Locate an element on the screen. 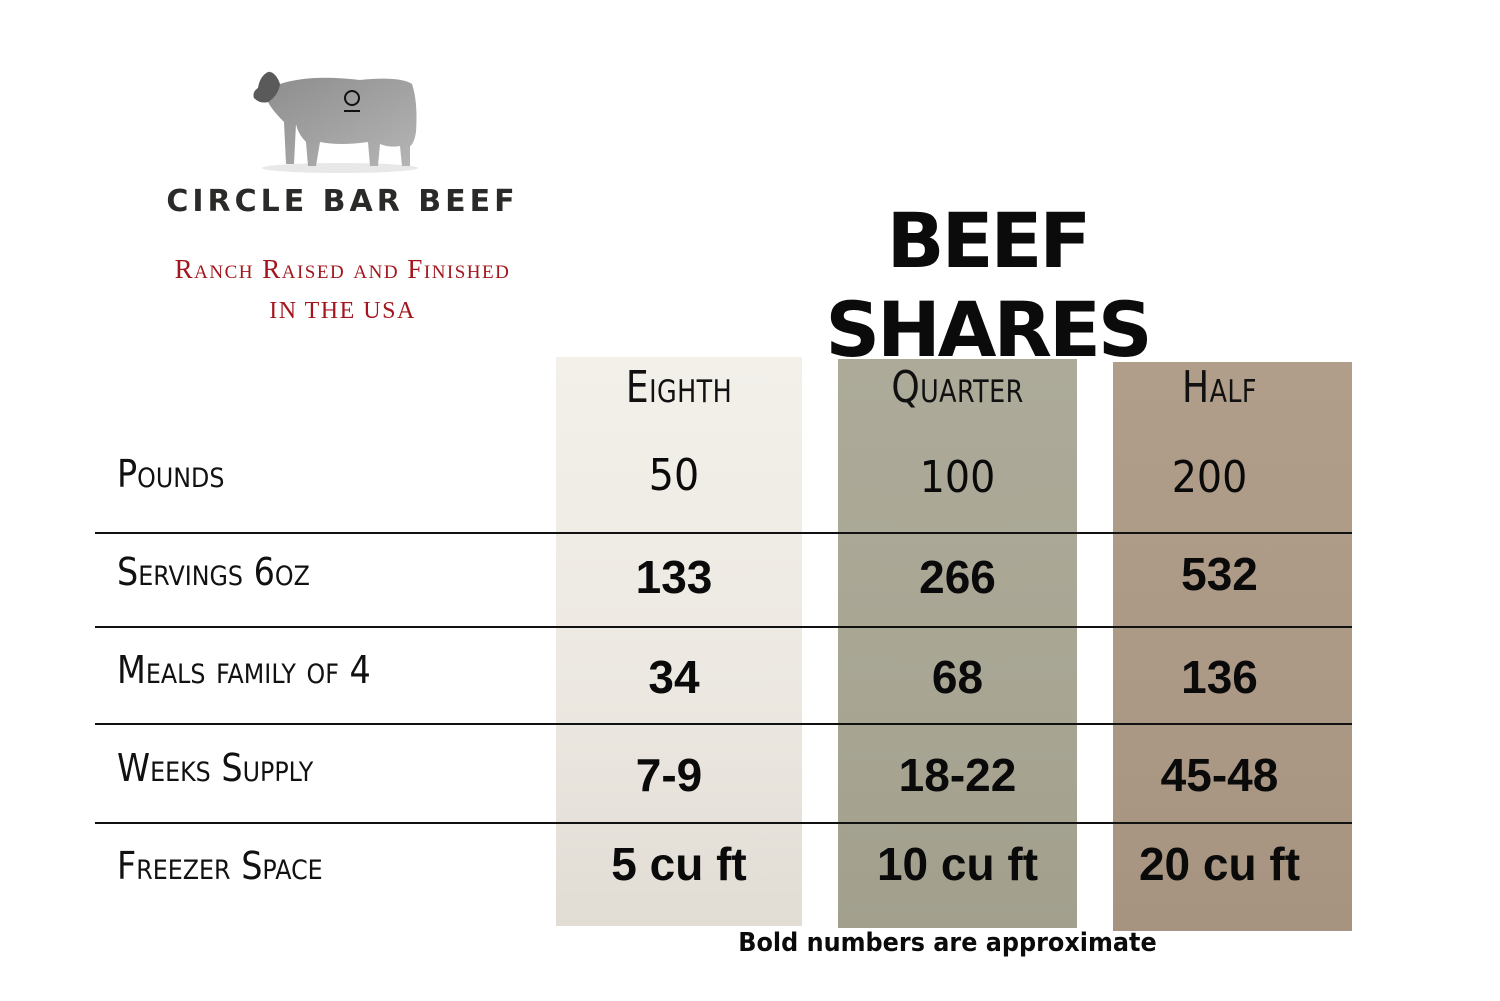  cow-logo-icon is located at coordinates (335, 118).